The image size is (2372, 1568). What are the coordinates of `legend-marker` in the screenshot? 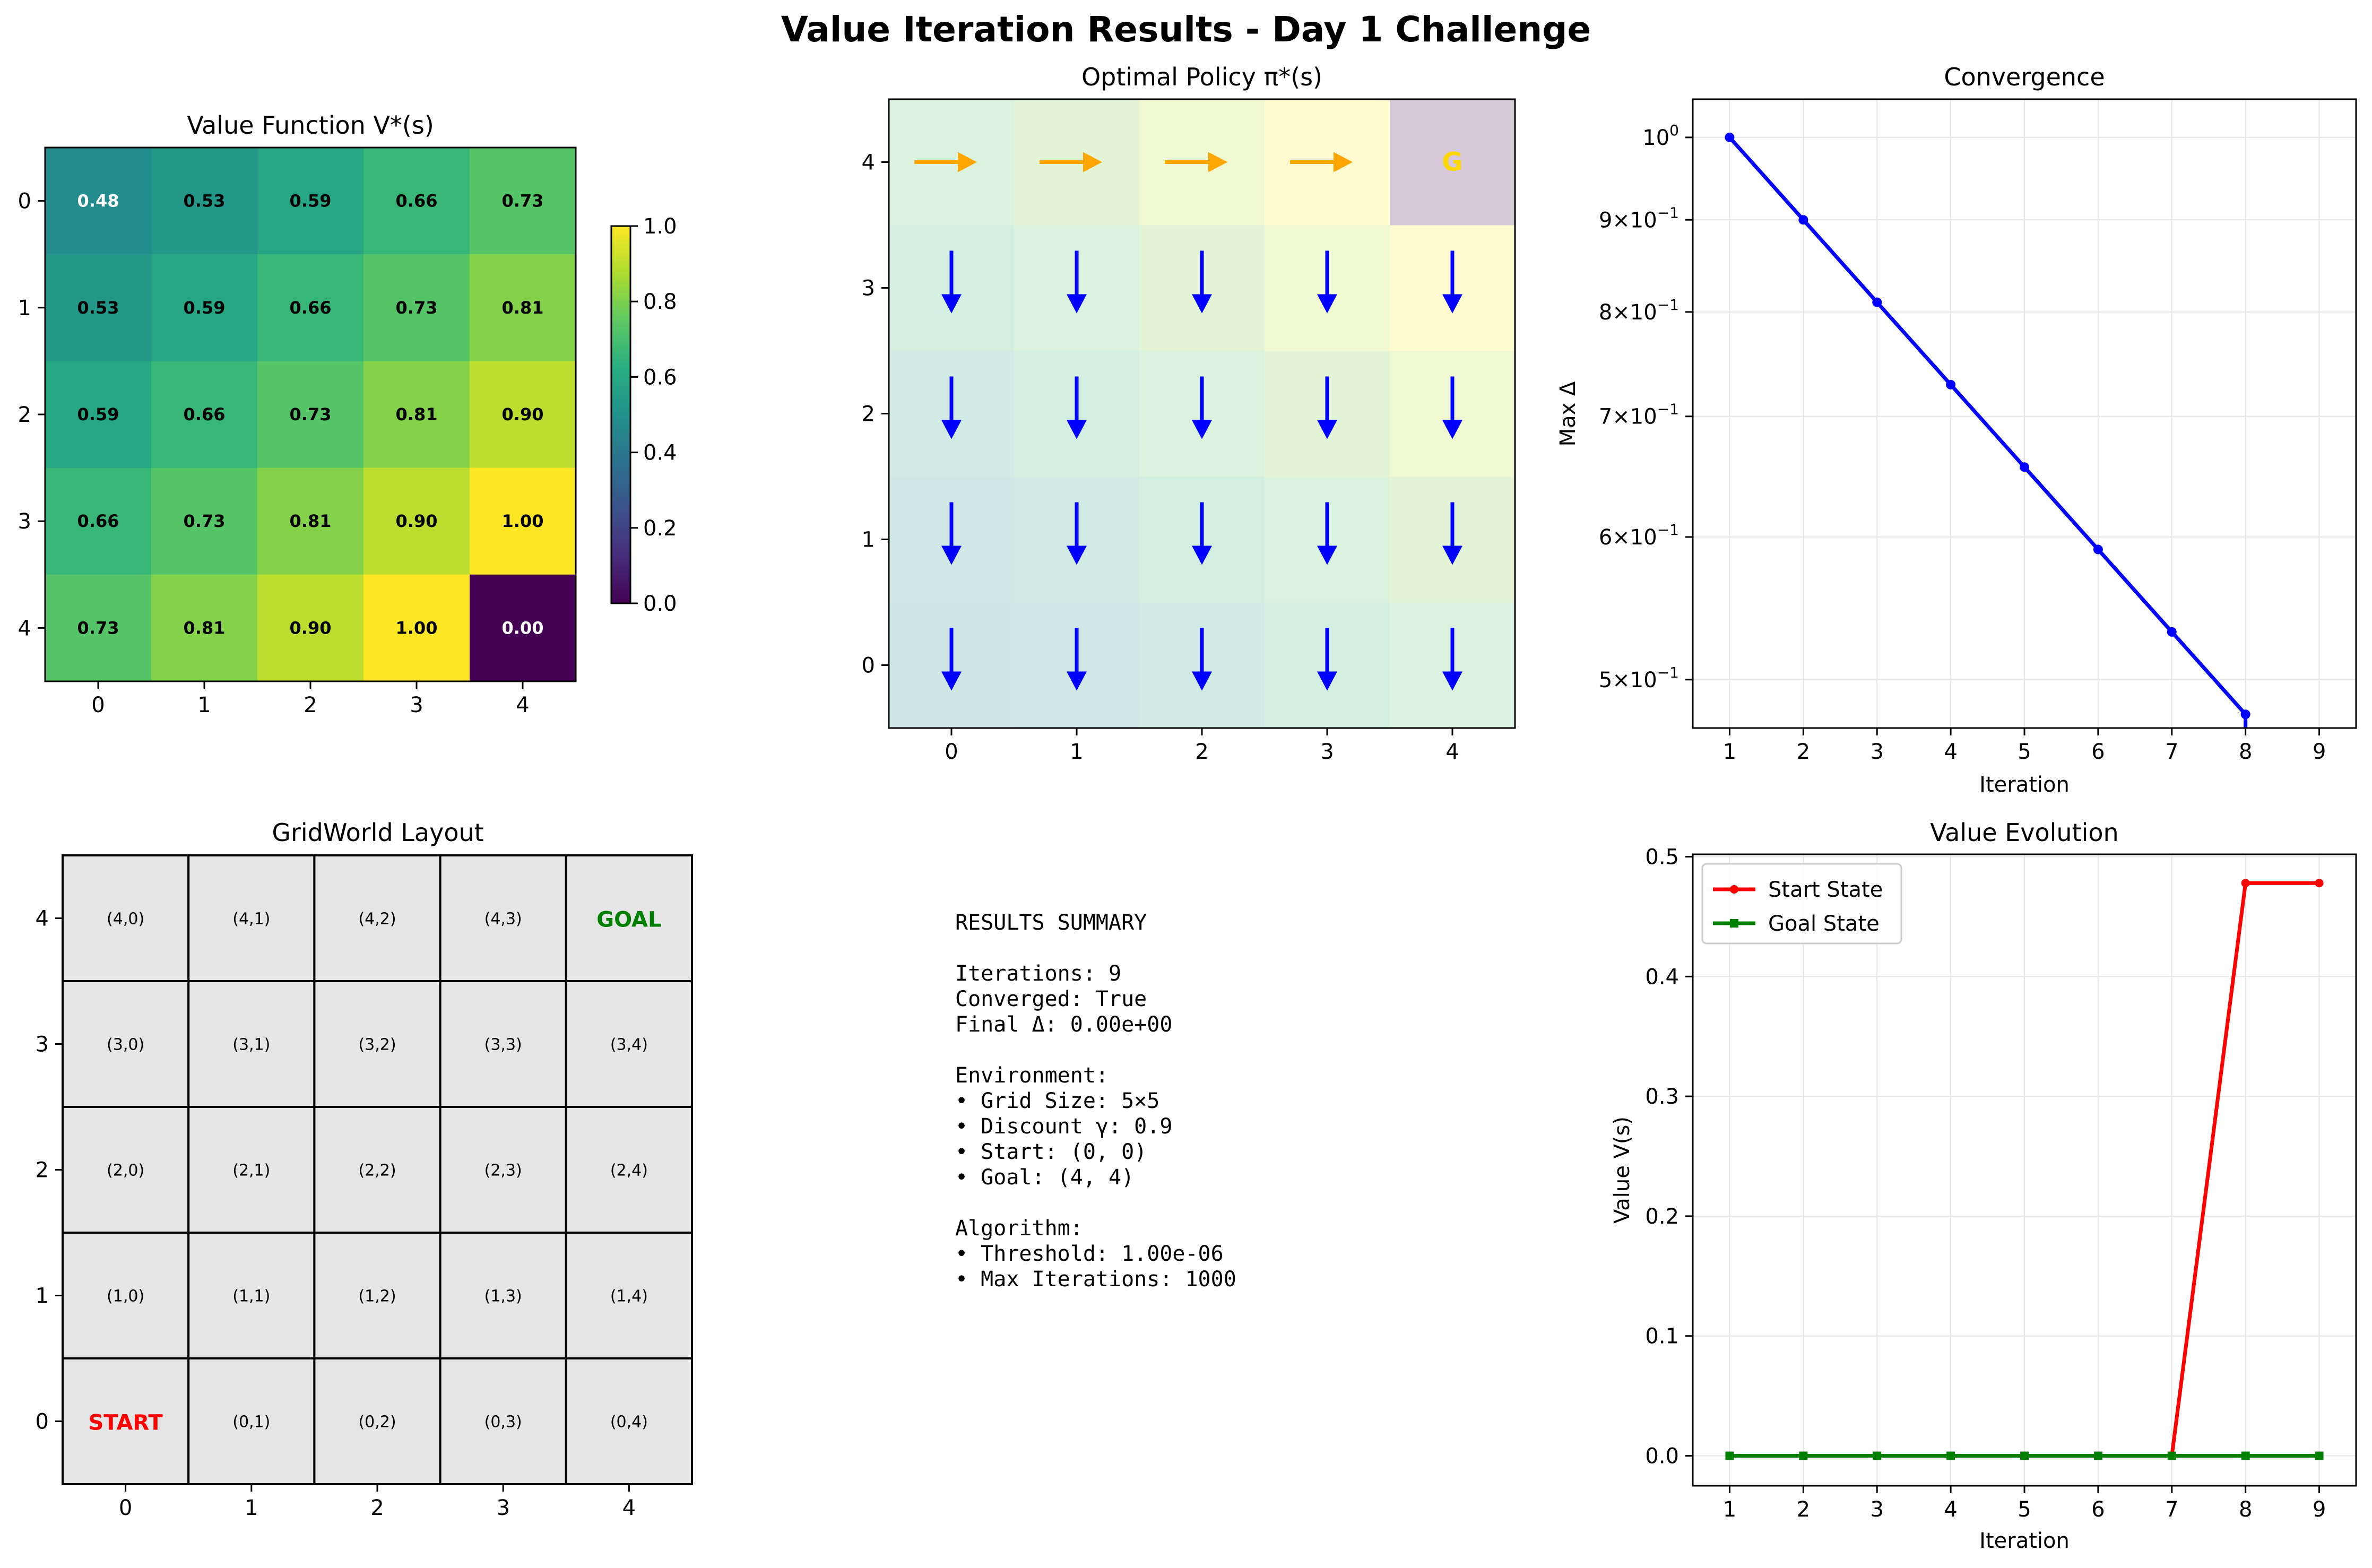 It's located at (1734, 889).